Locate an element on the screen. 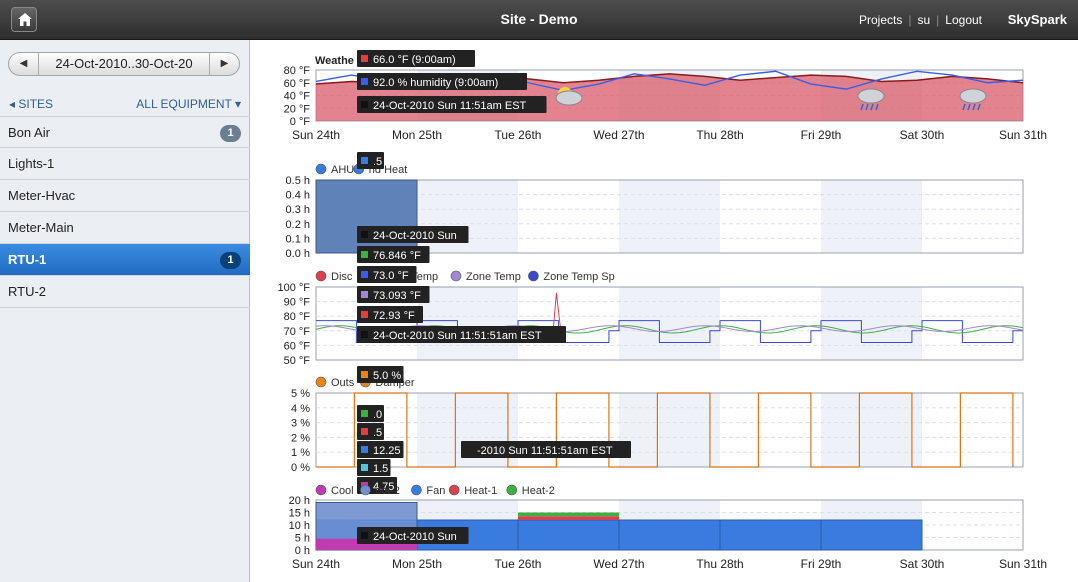  x-tick-label: Tue 26th is located at coordinates (518, 564).